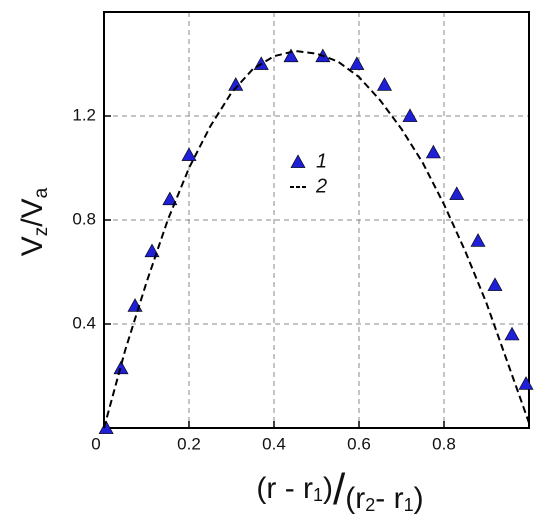  I want to click on x-axis-label: (r - r1)/(r2- r1), so click(339, 490).